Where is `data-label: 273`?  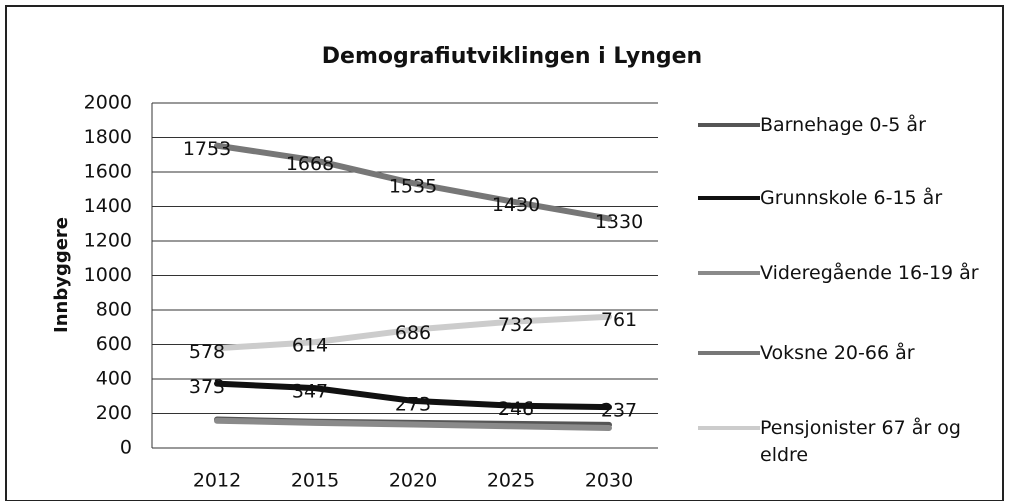 data-label: 273 is located at coordinates (413, 404).